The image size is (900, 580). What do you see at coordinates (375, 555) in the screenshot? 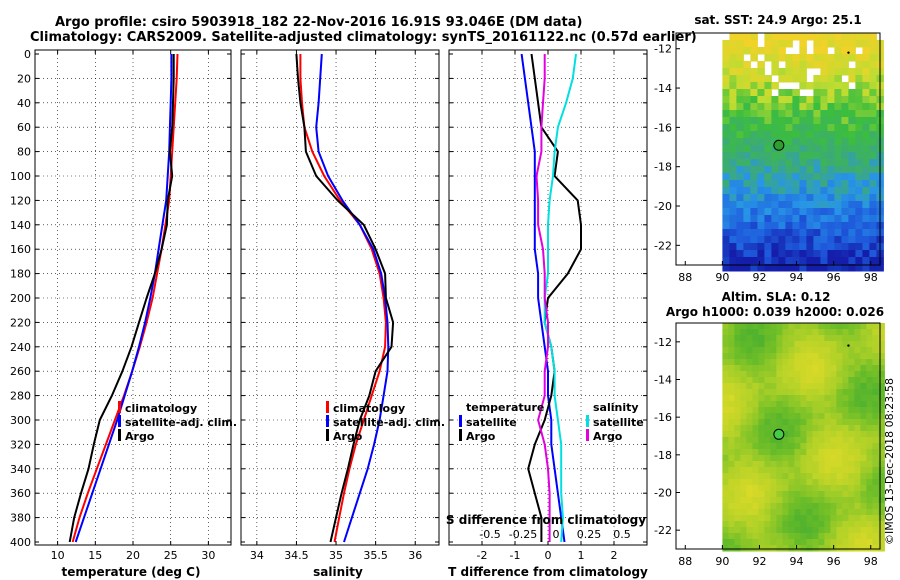
I see `x-tick-label: 35.5` at bounding box center [375, 555].